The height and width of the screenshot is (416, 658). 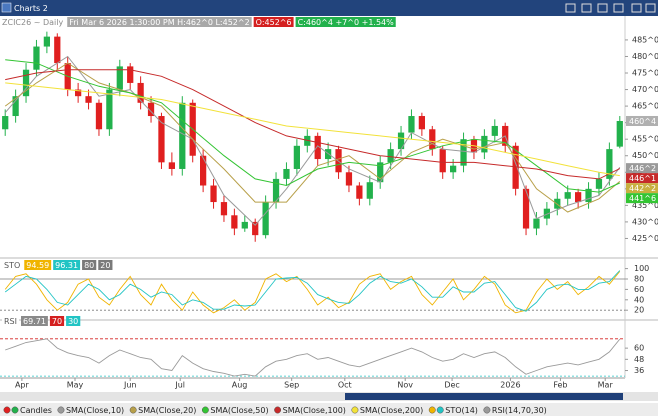 What do you see at coordinates (34, 321) in the screenshot?
I see `indicator-value-box` at bounding box center [34, 321].